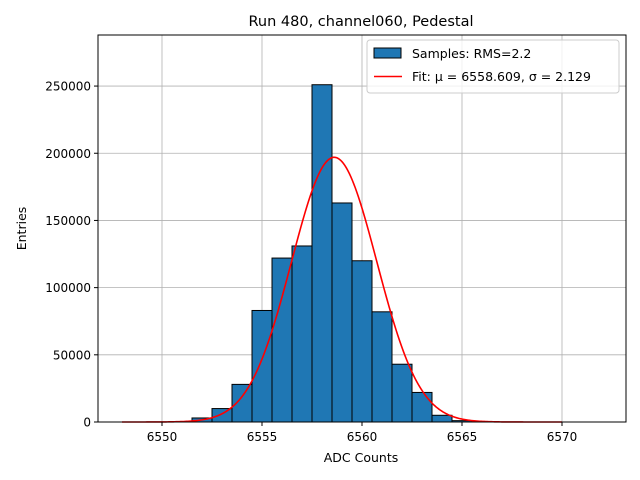 The width and height of the screenshot is (640, 480). What do you see at coordinates (471, 53) in the screenshot?
I see `legend-samples-label: Samples: RMS=2.2` at bounding box center [471, 53].